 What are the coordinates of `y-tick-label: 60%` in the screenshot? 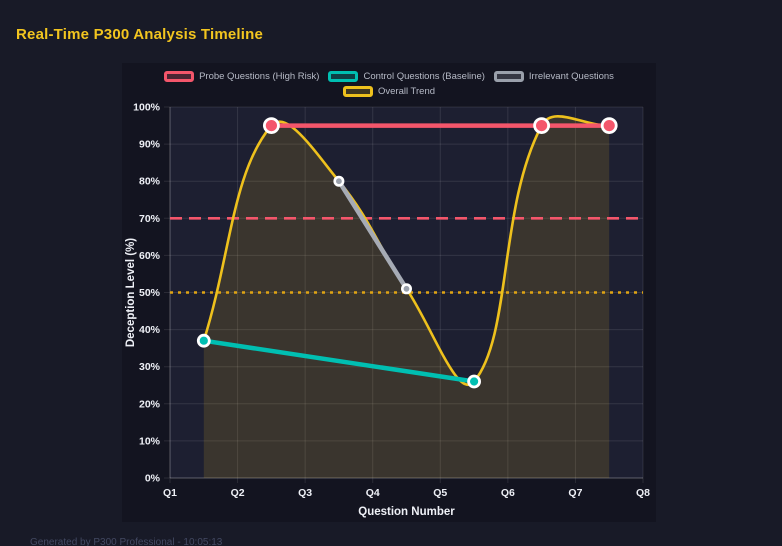 It's located at (150, 256).